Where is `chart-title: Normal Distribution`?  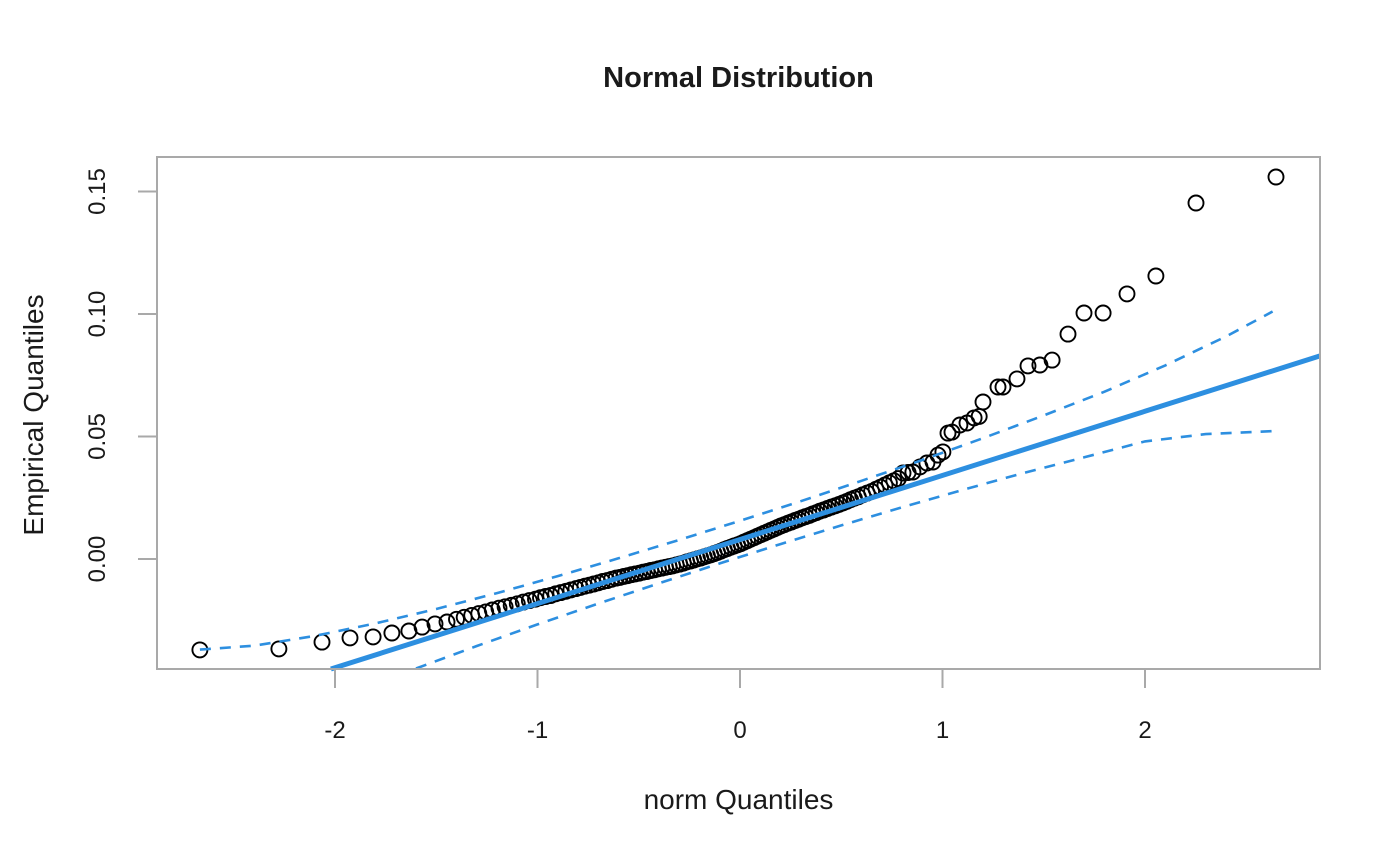 chart-title: Normal Distribution is located at coordinates (738, 78).